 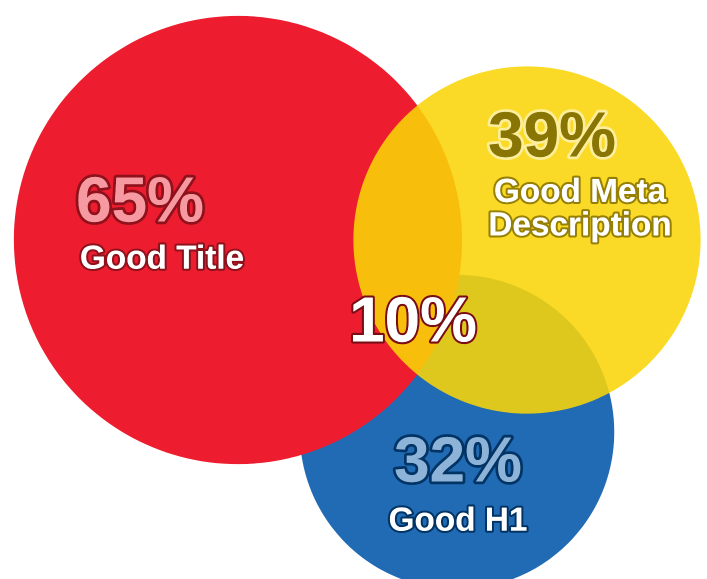 What do you see at coordinates (458, 459) in the screenshot?
I see `data-label: 32%` at bounding box center [458, 459].